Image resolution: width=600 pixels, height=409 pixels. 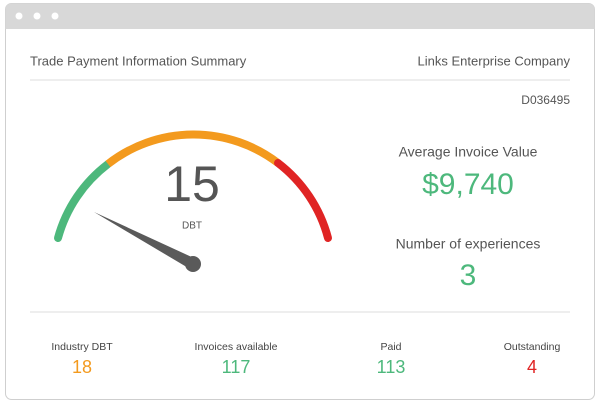 I want to click on gauge, so click(x=193, y=186).